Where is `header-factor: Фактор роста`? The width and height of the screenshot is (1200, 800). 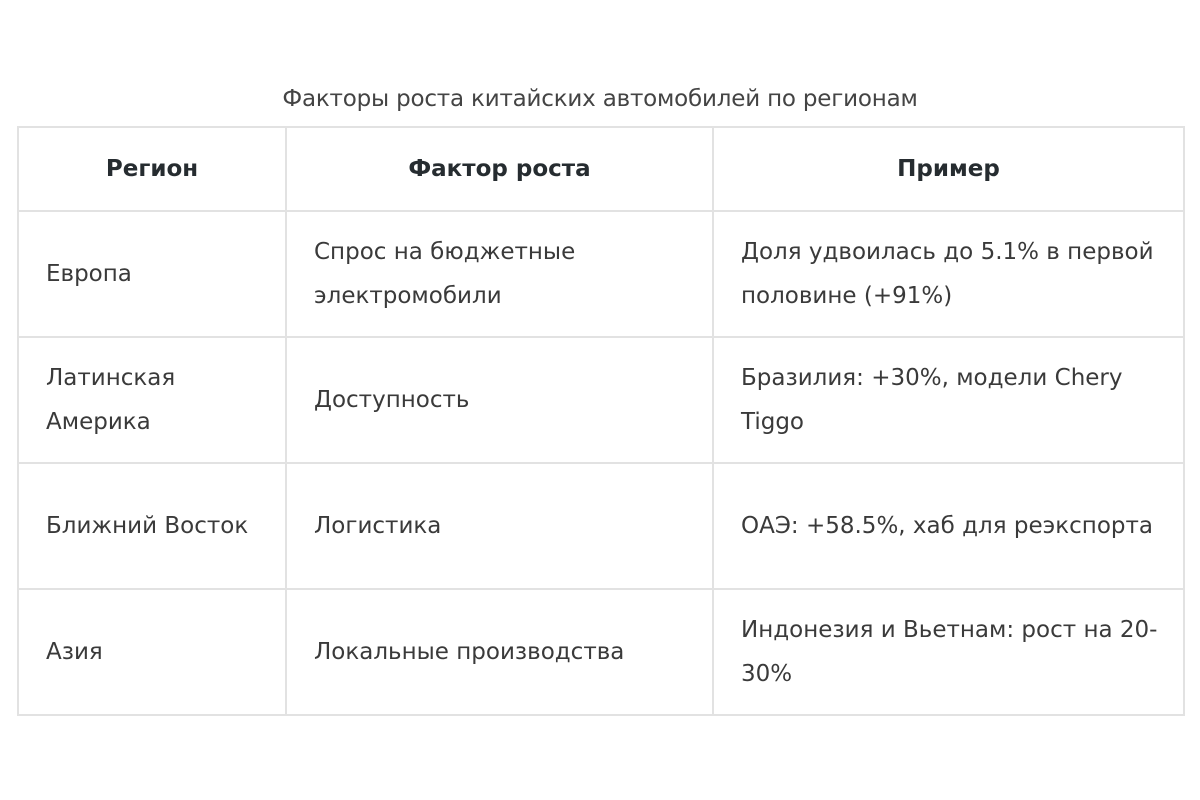
header-factor: Фактор роста is located at coordinates (499, 169).